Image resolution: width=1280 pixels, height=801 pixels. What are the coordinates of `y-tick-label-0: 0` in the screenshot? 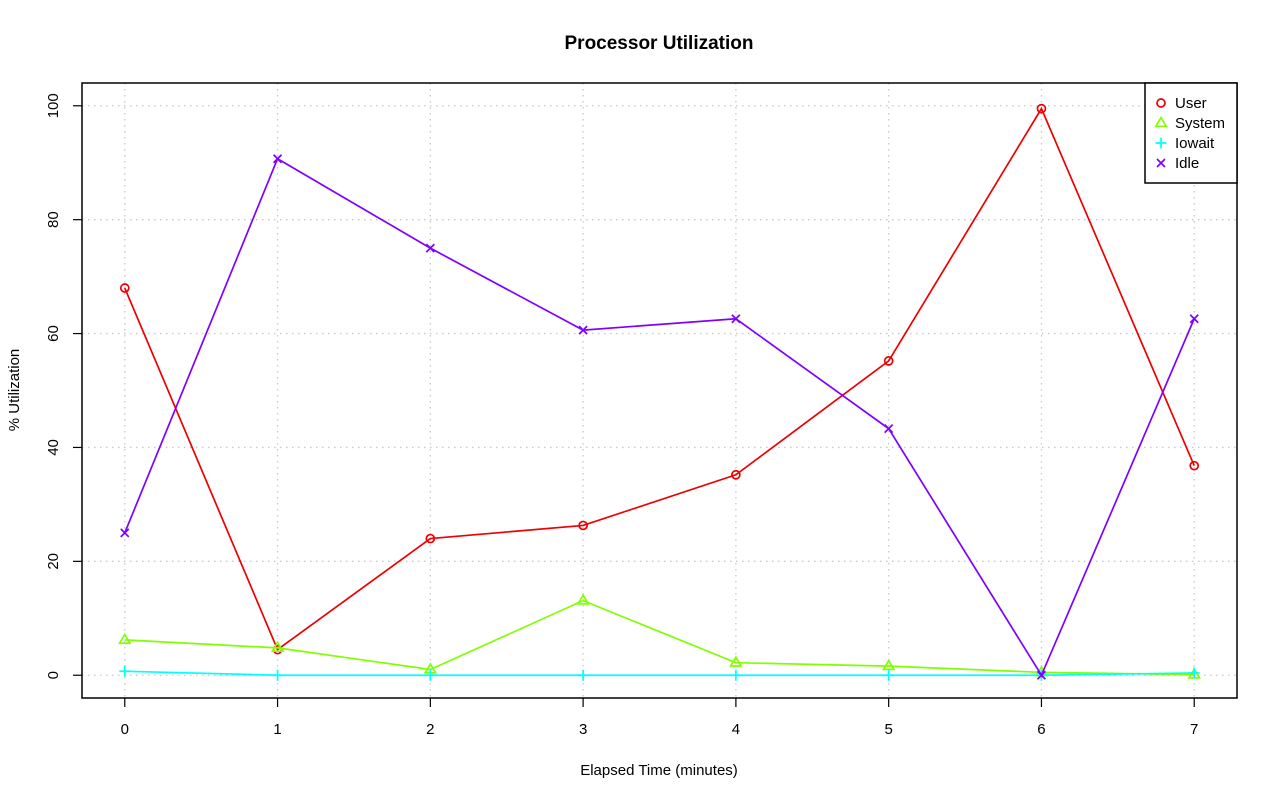 It's located at (53, 675).